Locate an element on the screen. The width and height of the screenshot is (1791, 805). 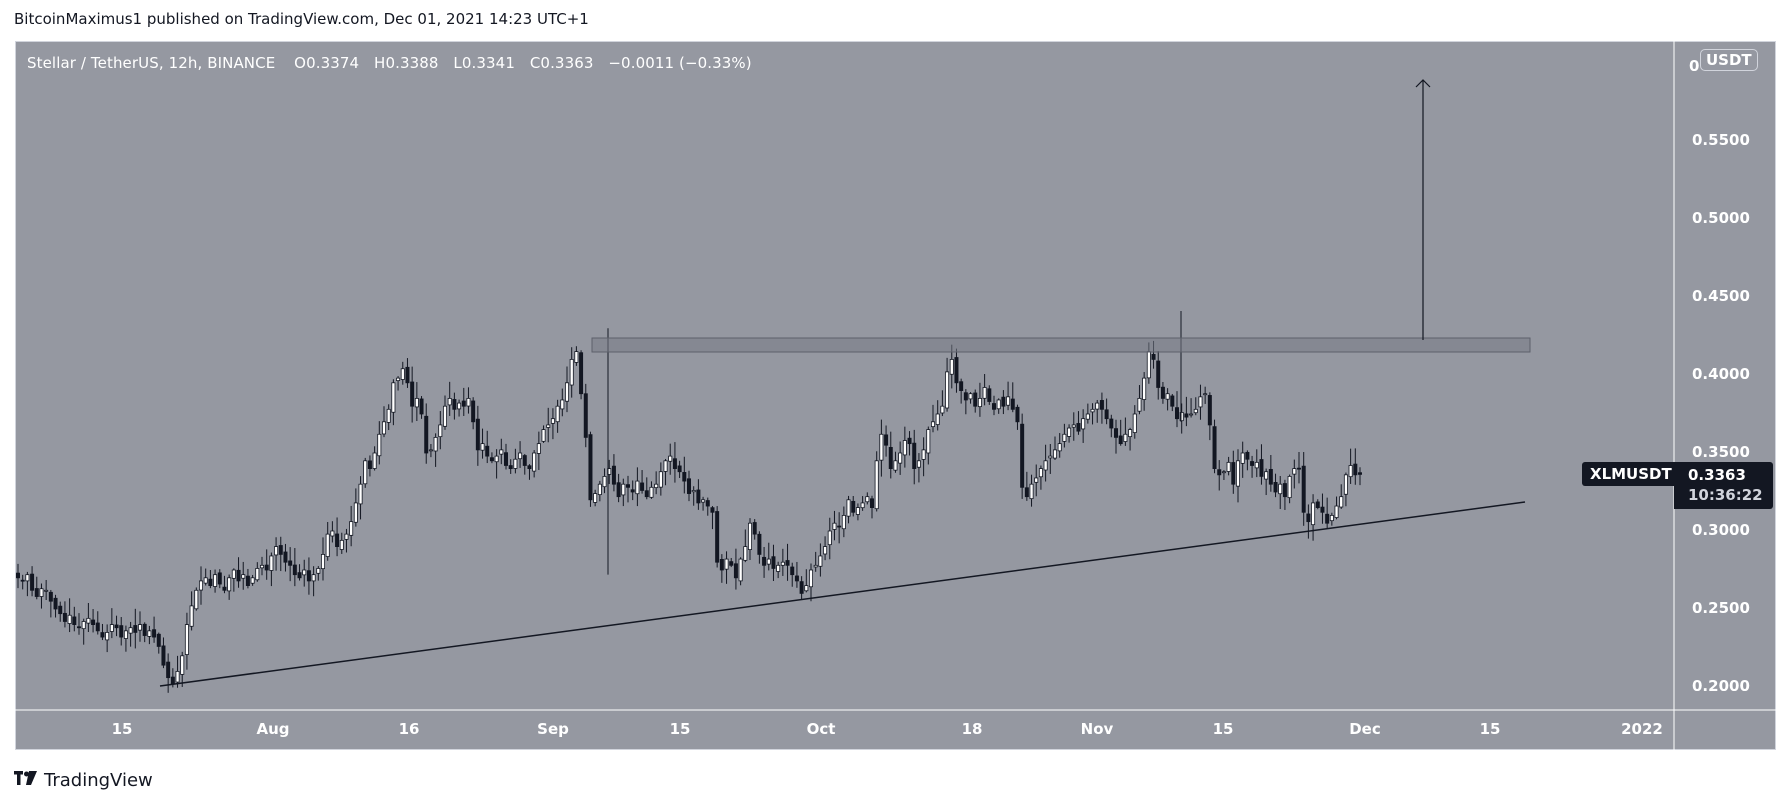
tradingview-mark-icon is located at coordinates (26, 780).